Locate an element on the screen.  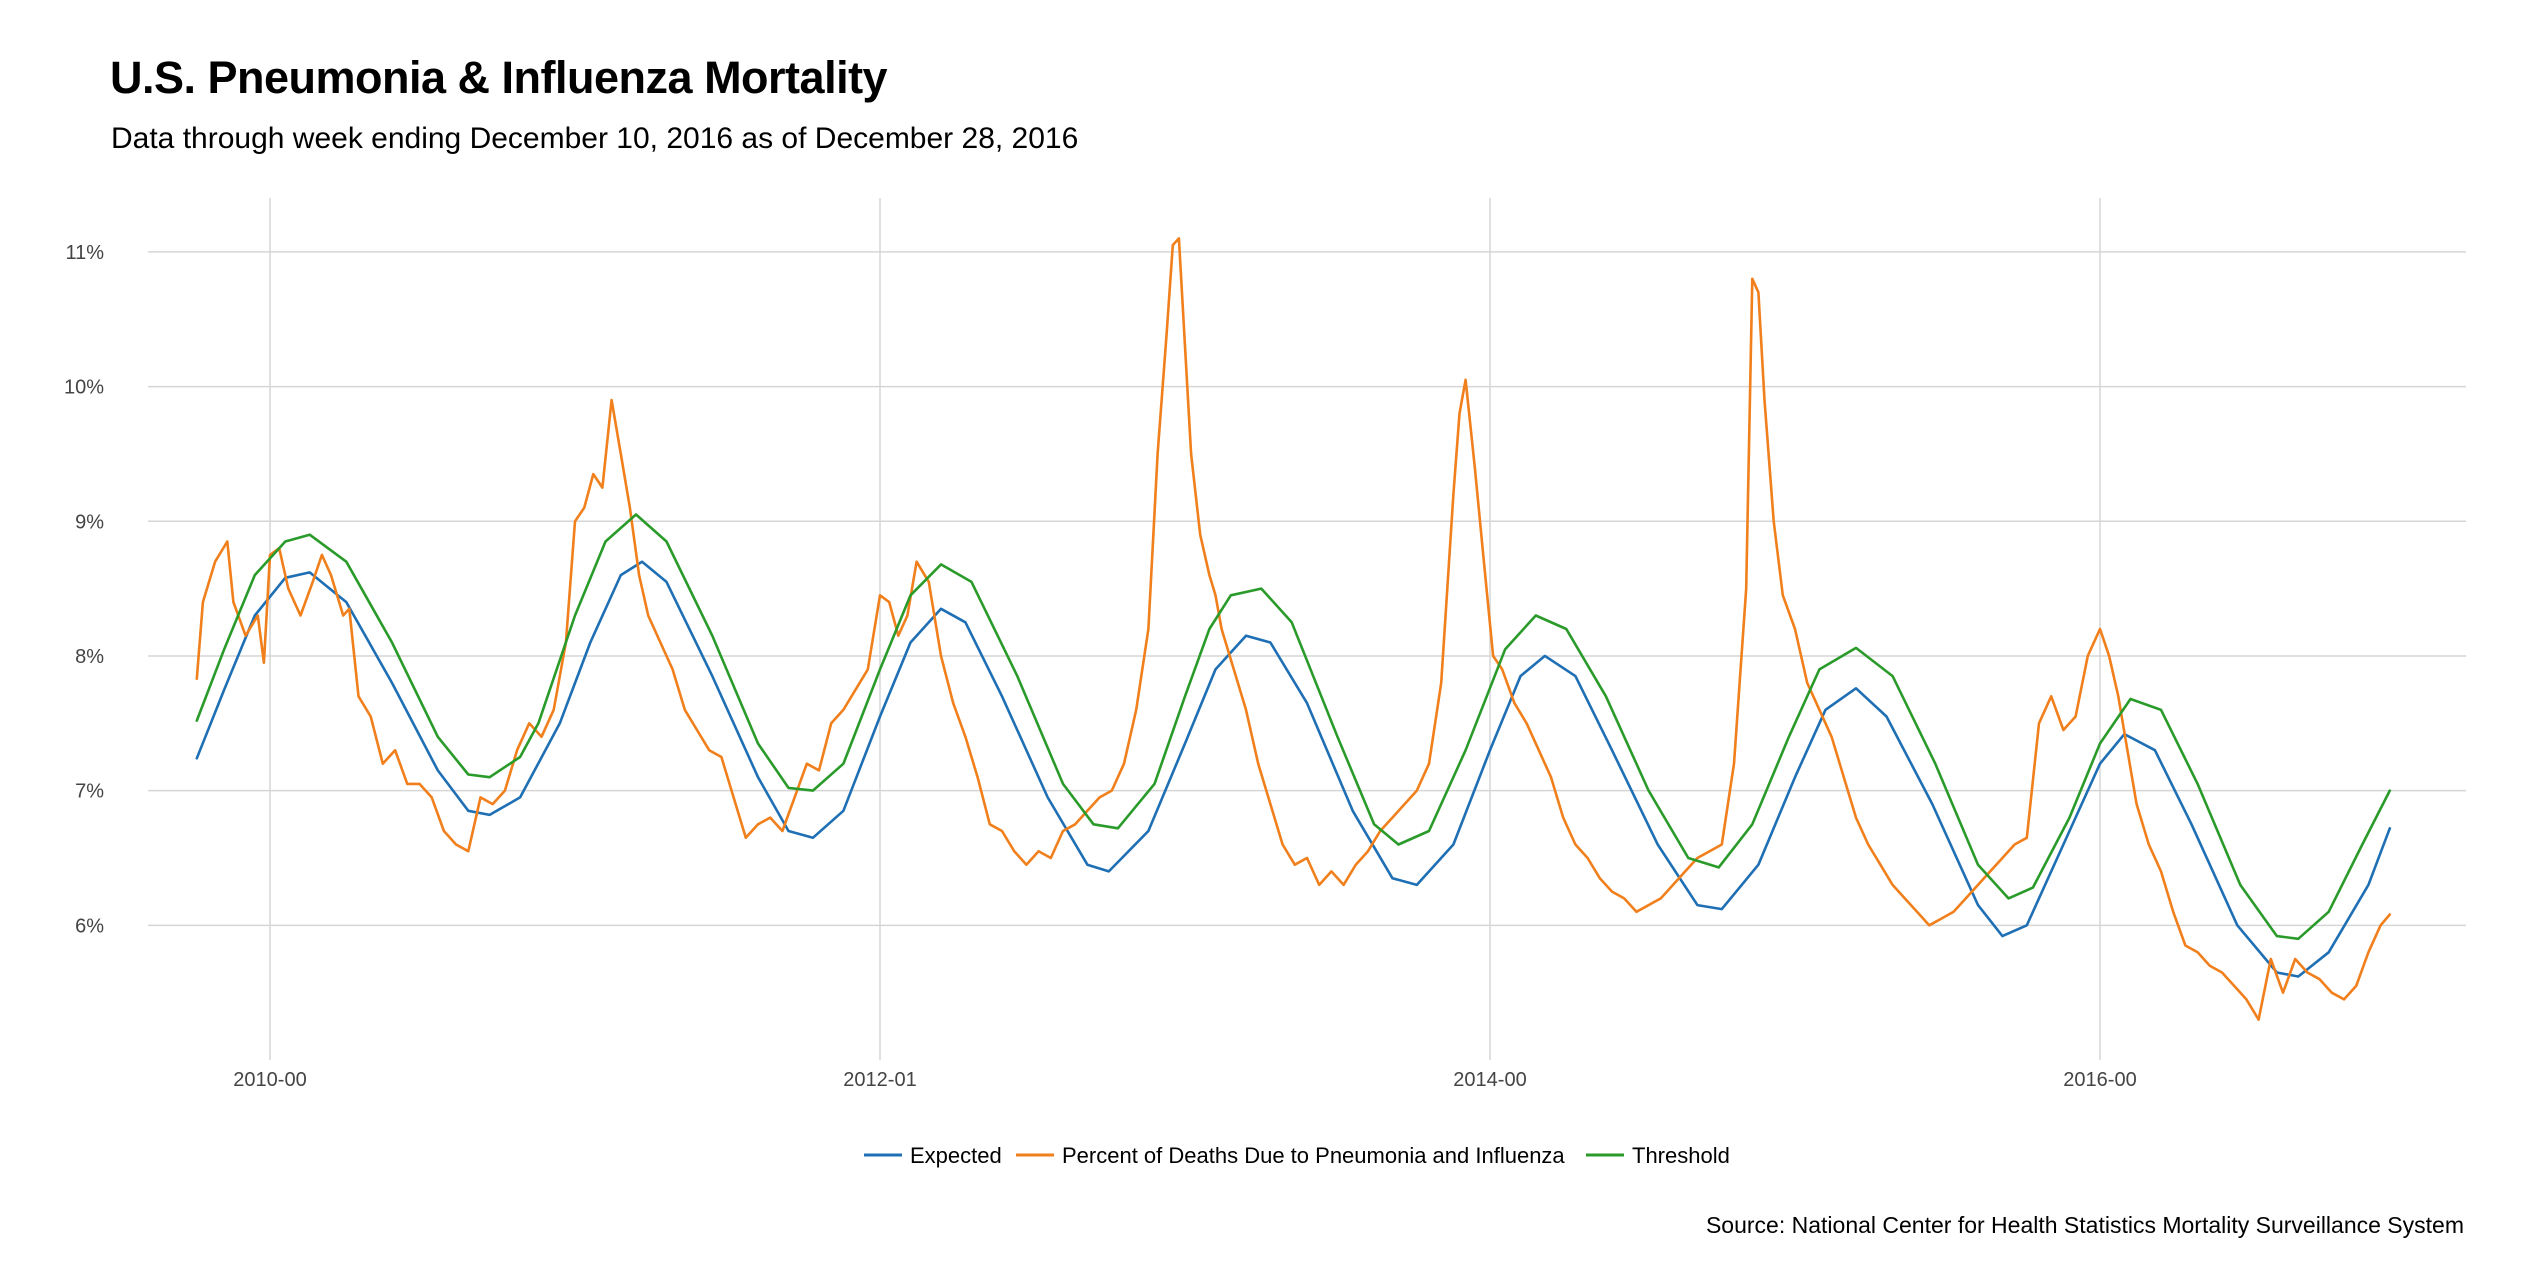
y-tick-label: 10% is located at coordinates (84, 388).